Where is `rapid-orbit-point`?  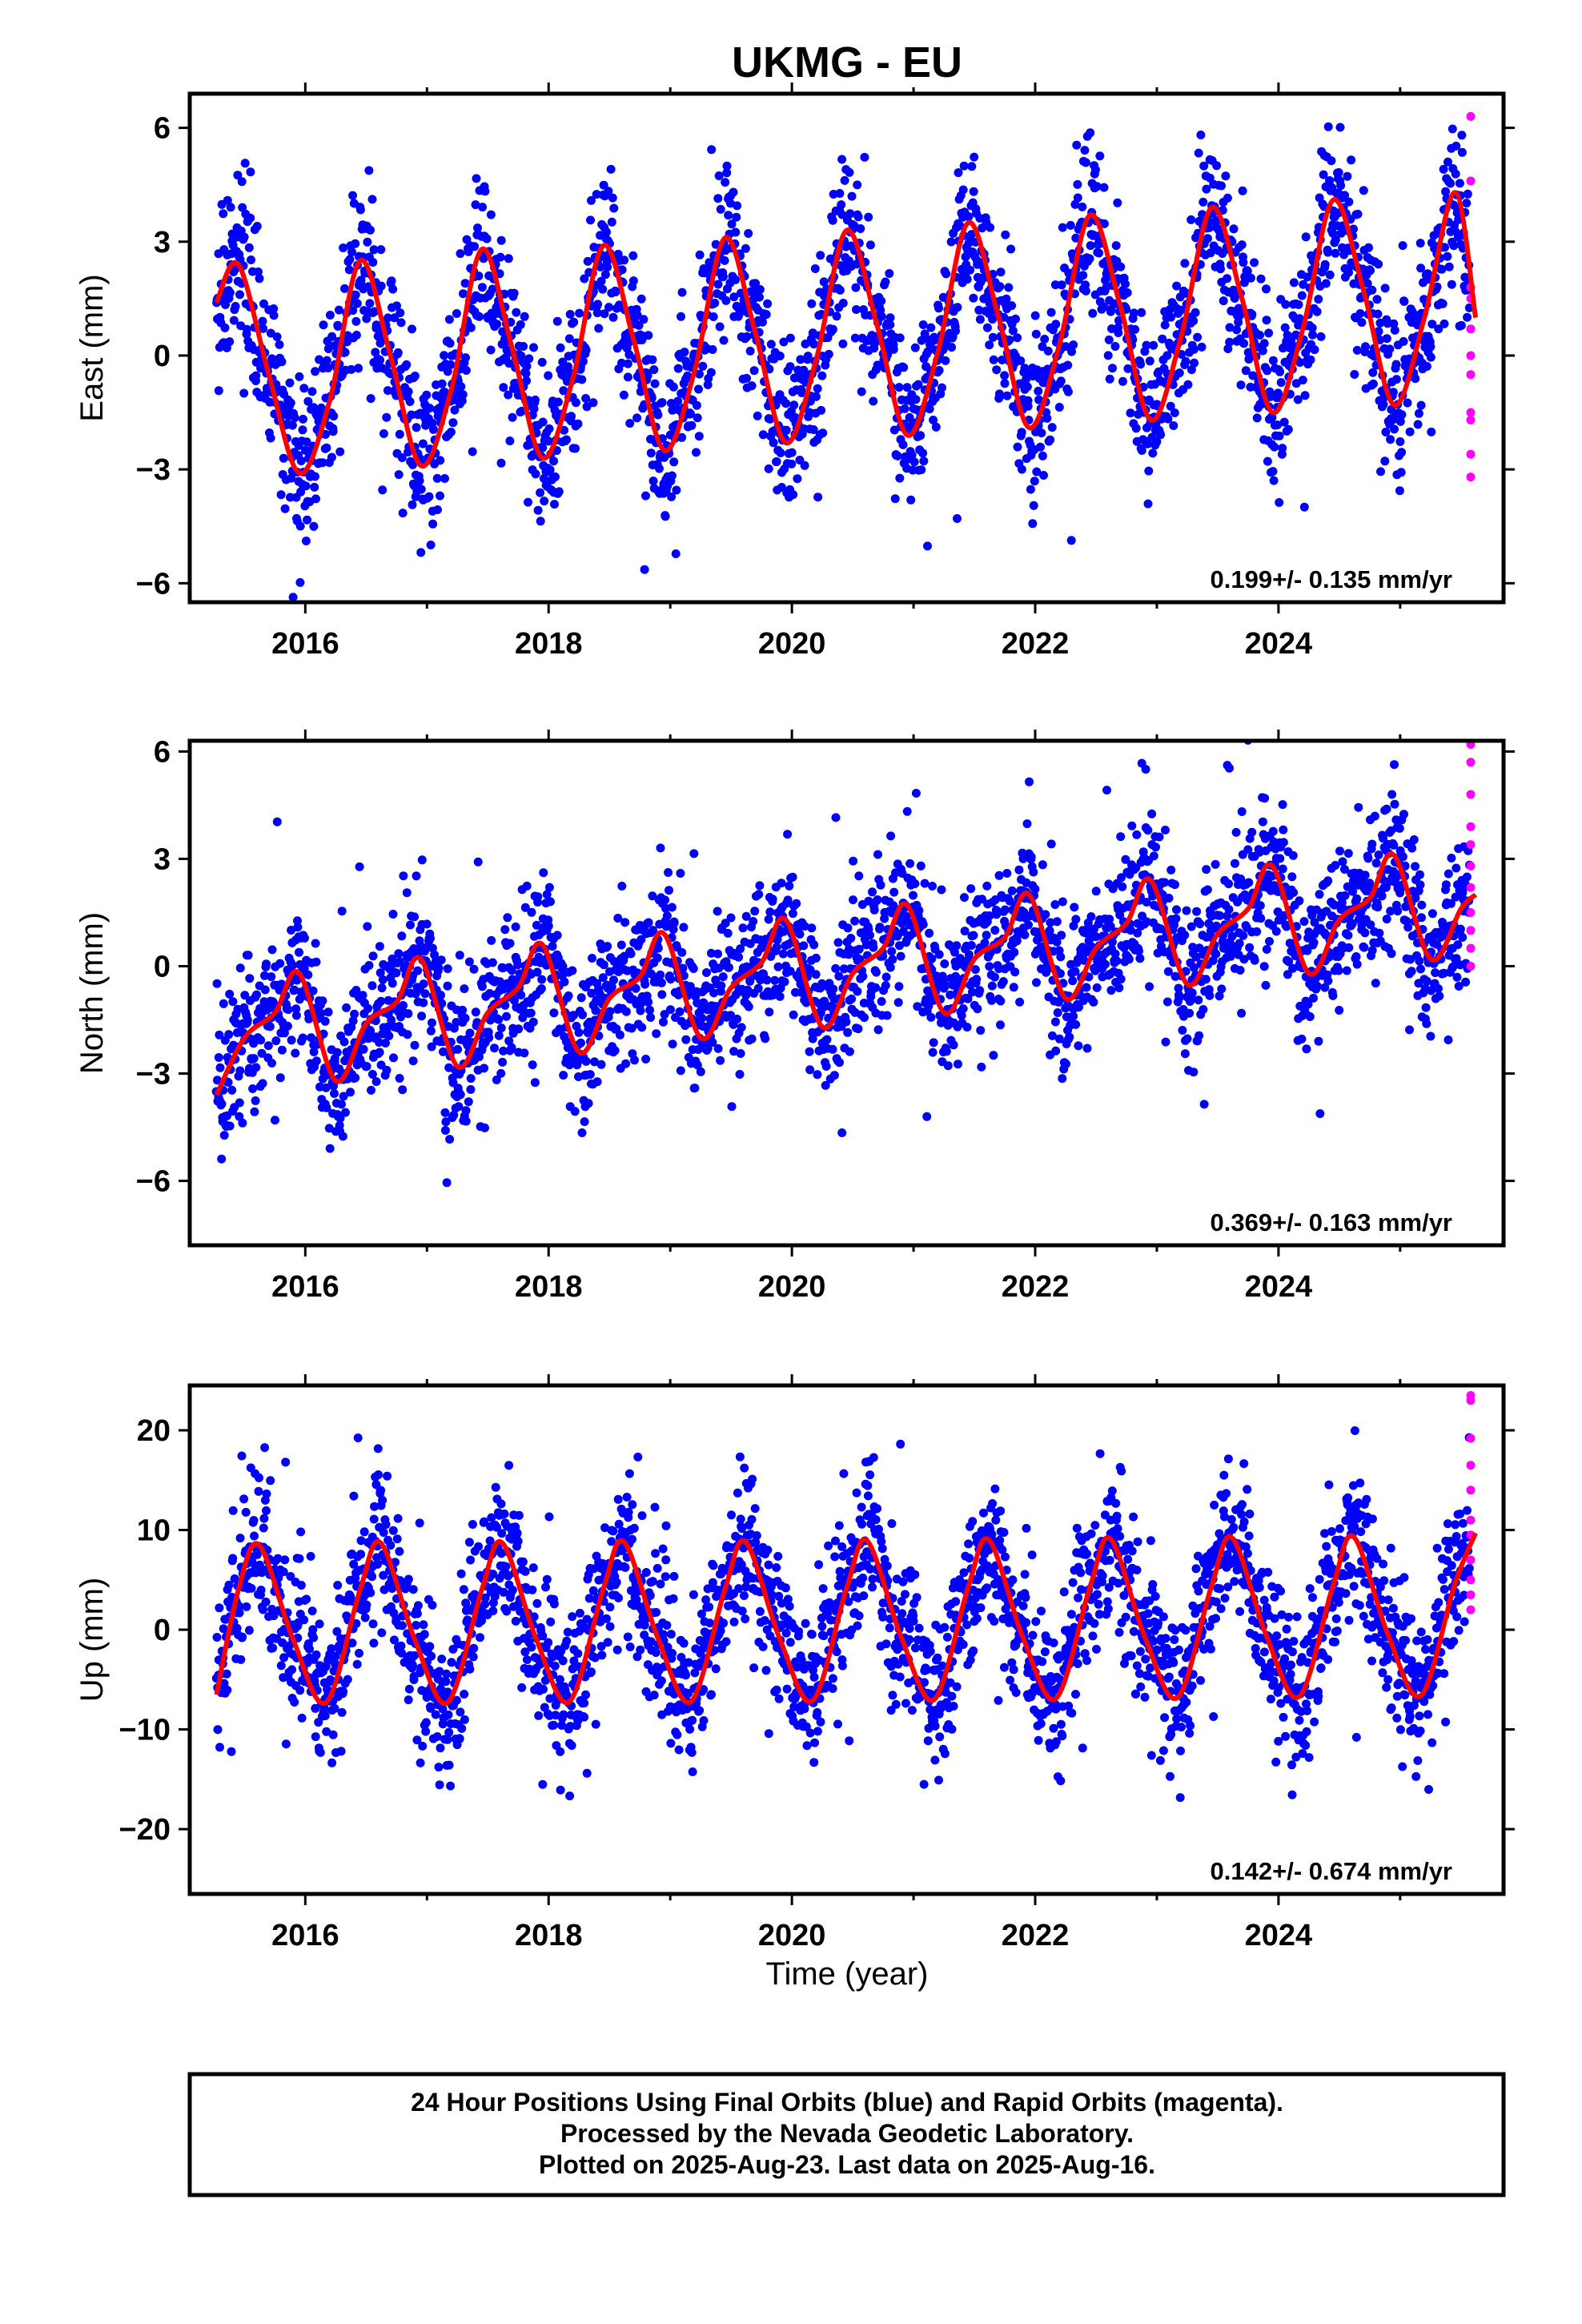
rapid-orbit-point is located at coordinates (1471, 375).